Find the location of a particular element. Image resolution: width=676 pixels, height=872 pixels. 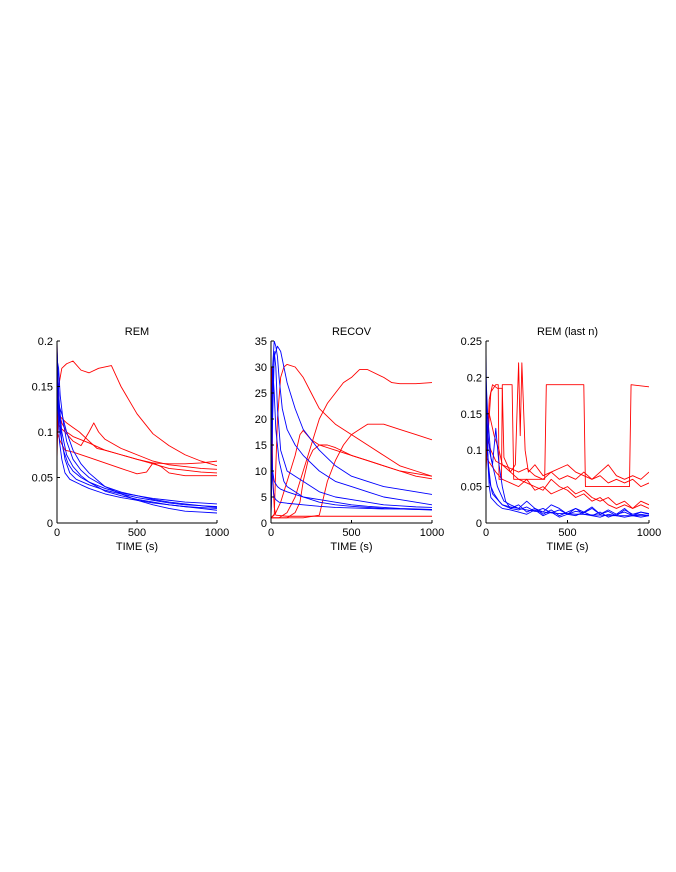

chart-title: REM is located at coordinates (137, 332).